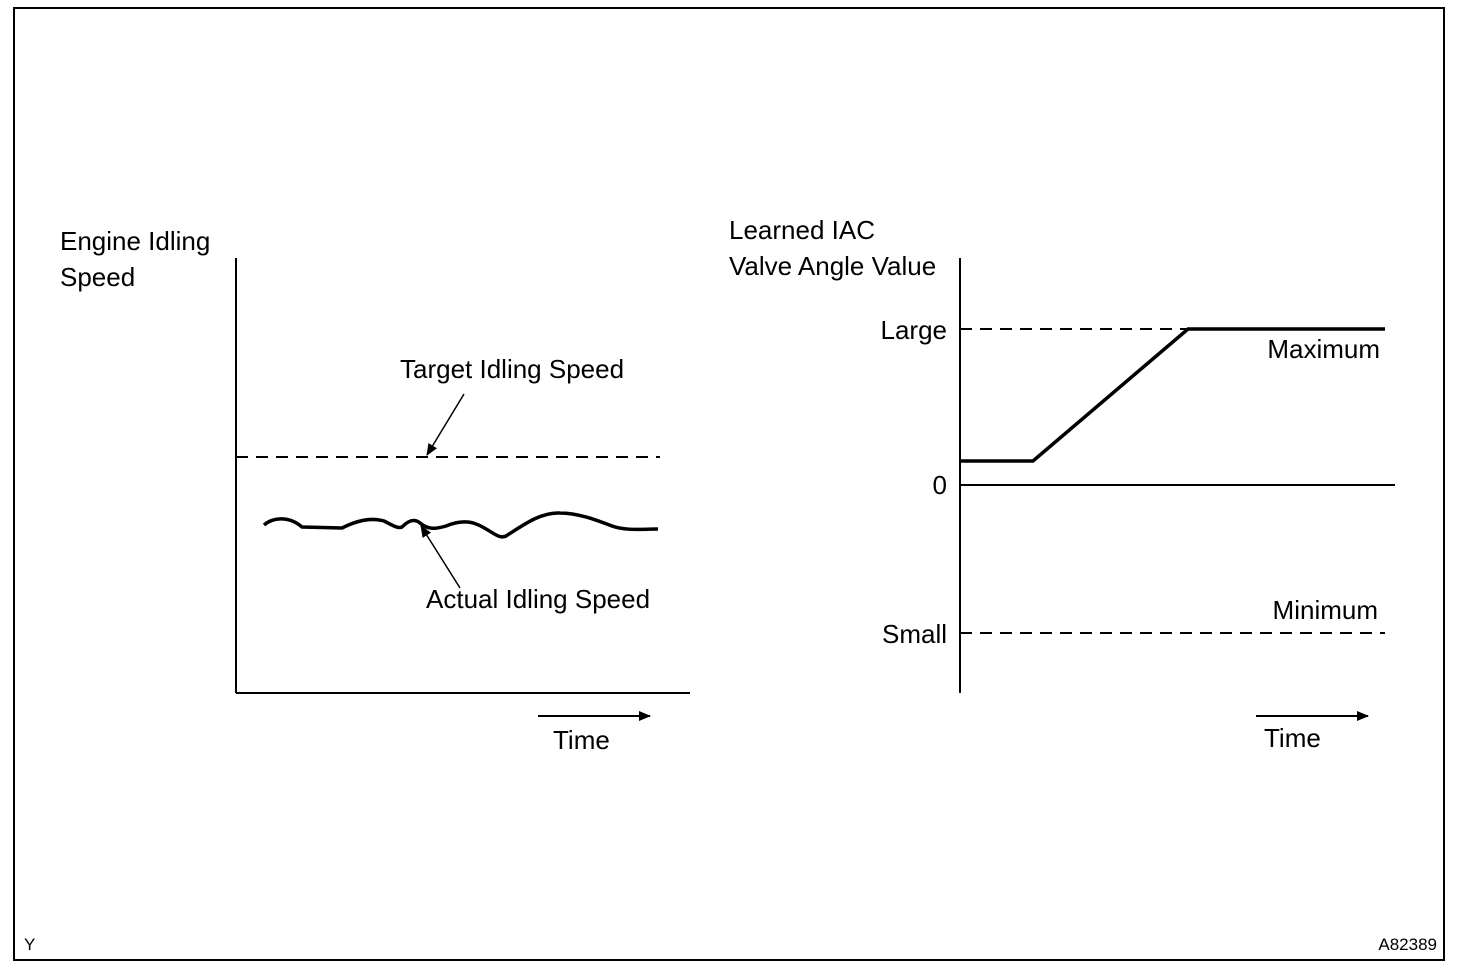 The width and height of the screenshot is (1472, 979). I want to click on figure-id: A82389, so click(1407, 944).